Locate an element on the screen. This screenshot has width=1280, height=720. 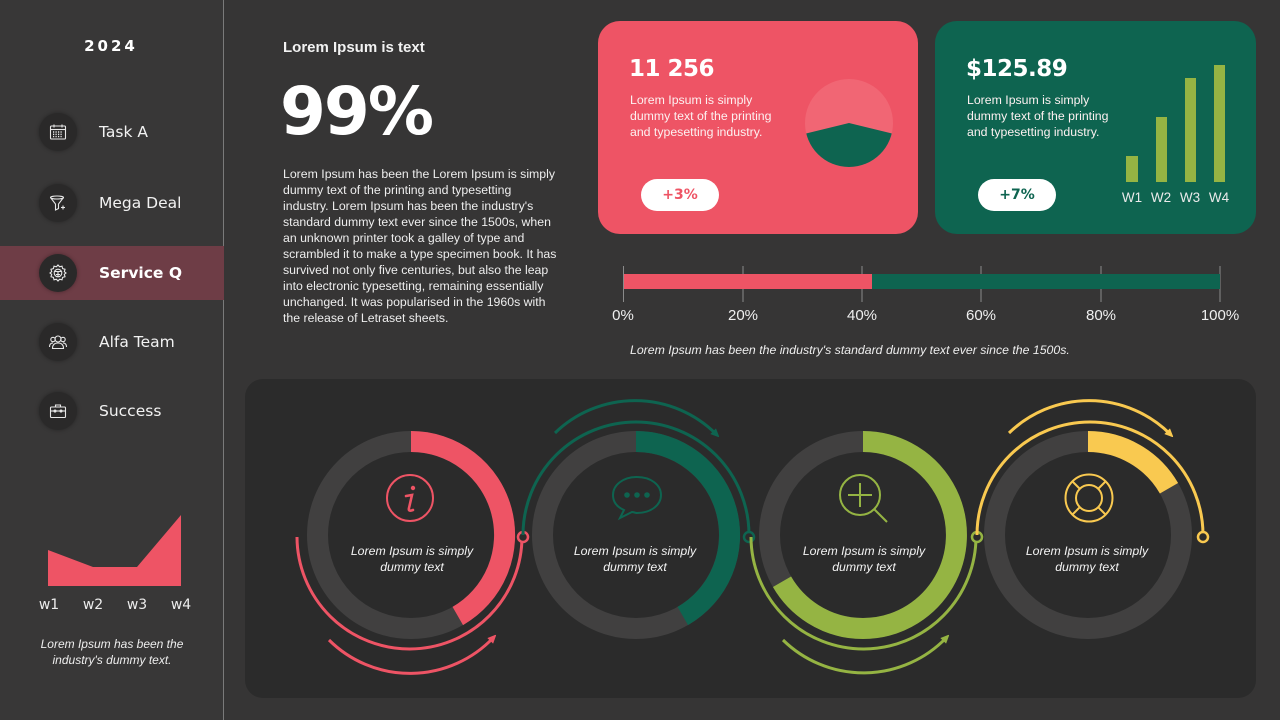
change-badge: +7% is located at coordinates (1017, 195).